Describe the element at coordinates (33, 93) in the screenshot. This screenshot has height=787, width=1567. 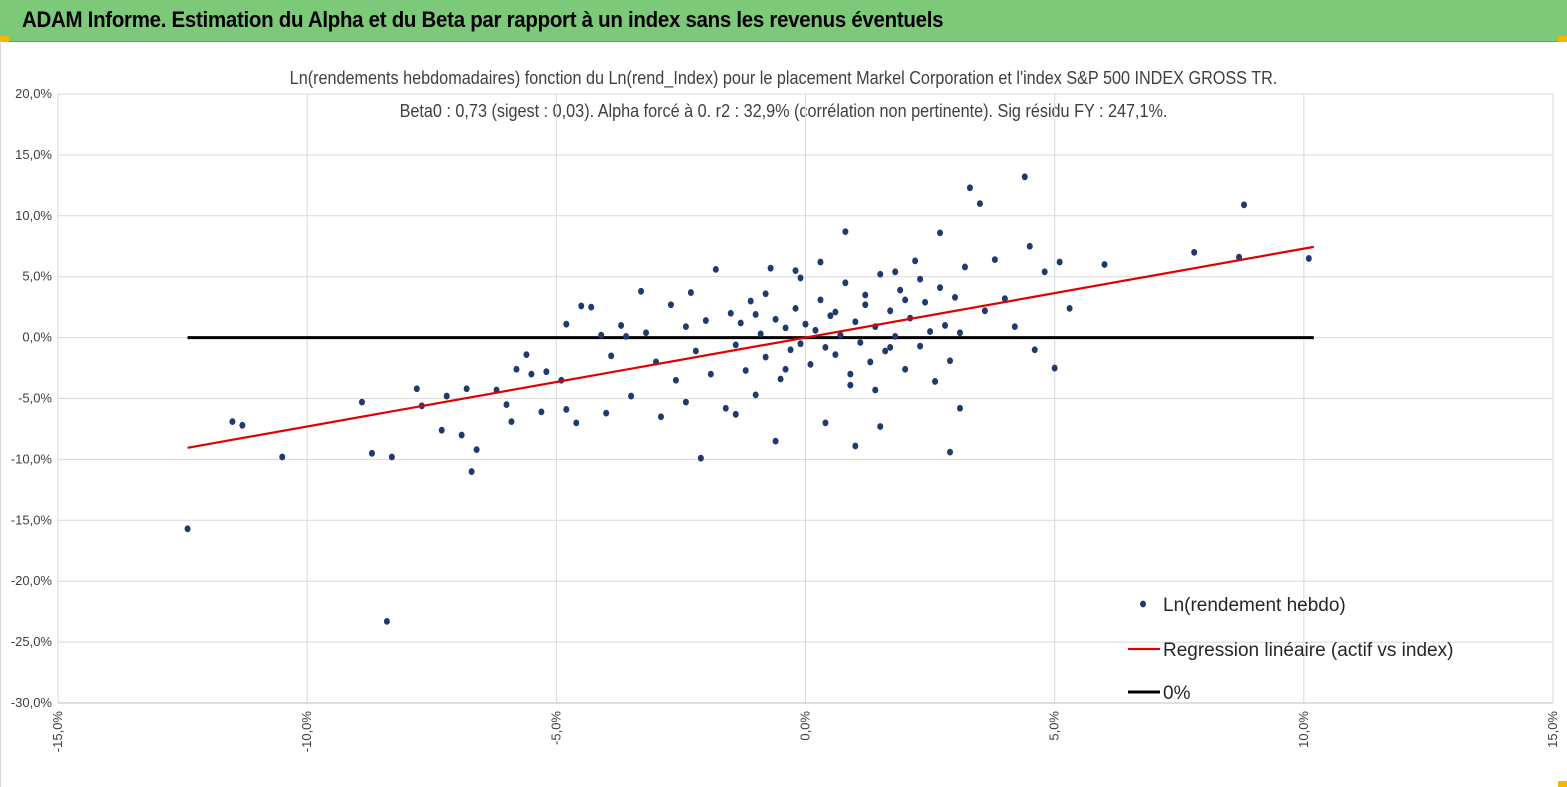
I see `y-tick-label: 20,0%` at that location.